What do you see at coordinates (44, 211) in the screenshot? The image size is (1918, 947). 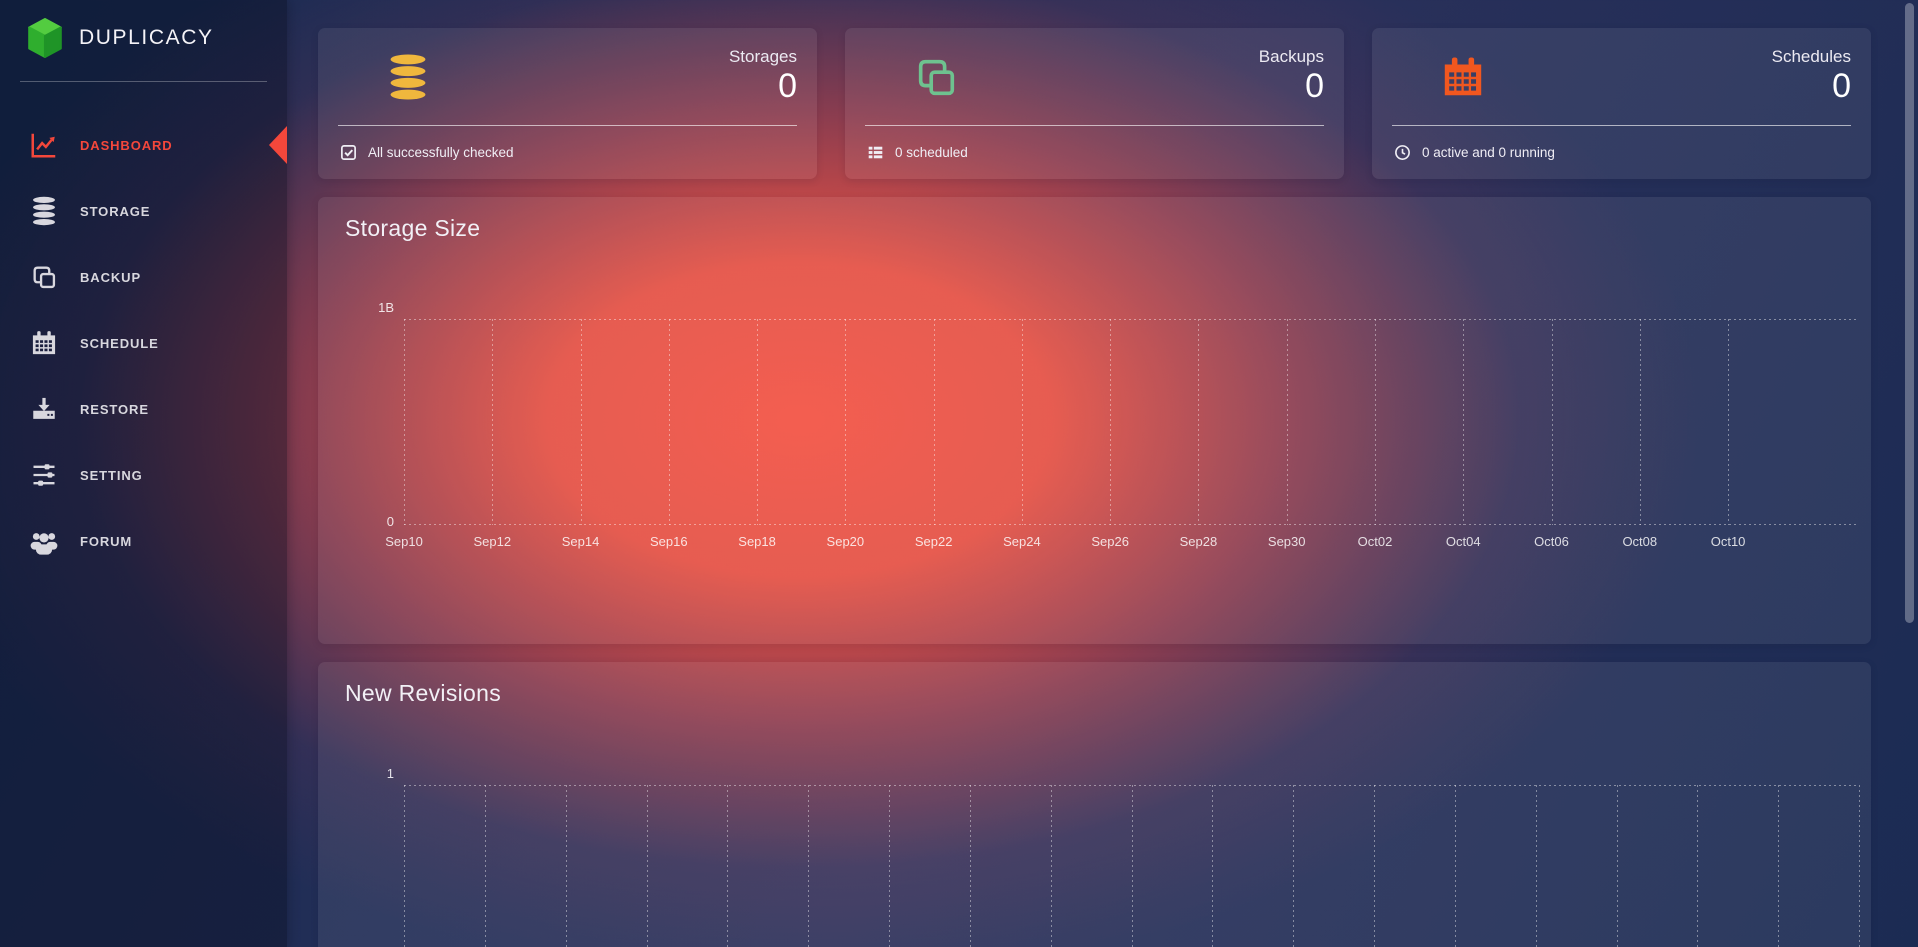 I see `database-icon` at bounding box center [44, 211].